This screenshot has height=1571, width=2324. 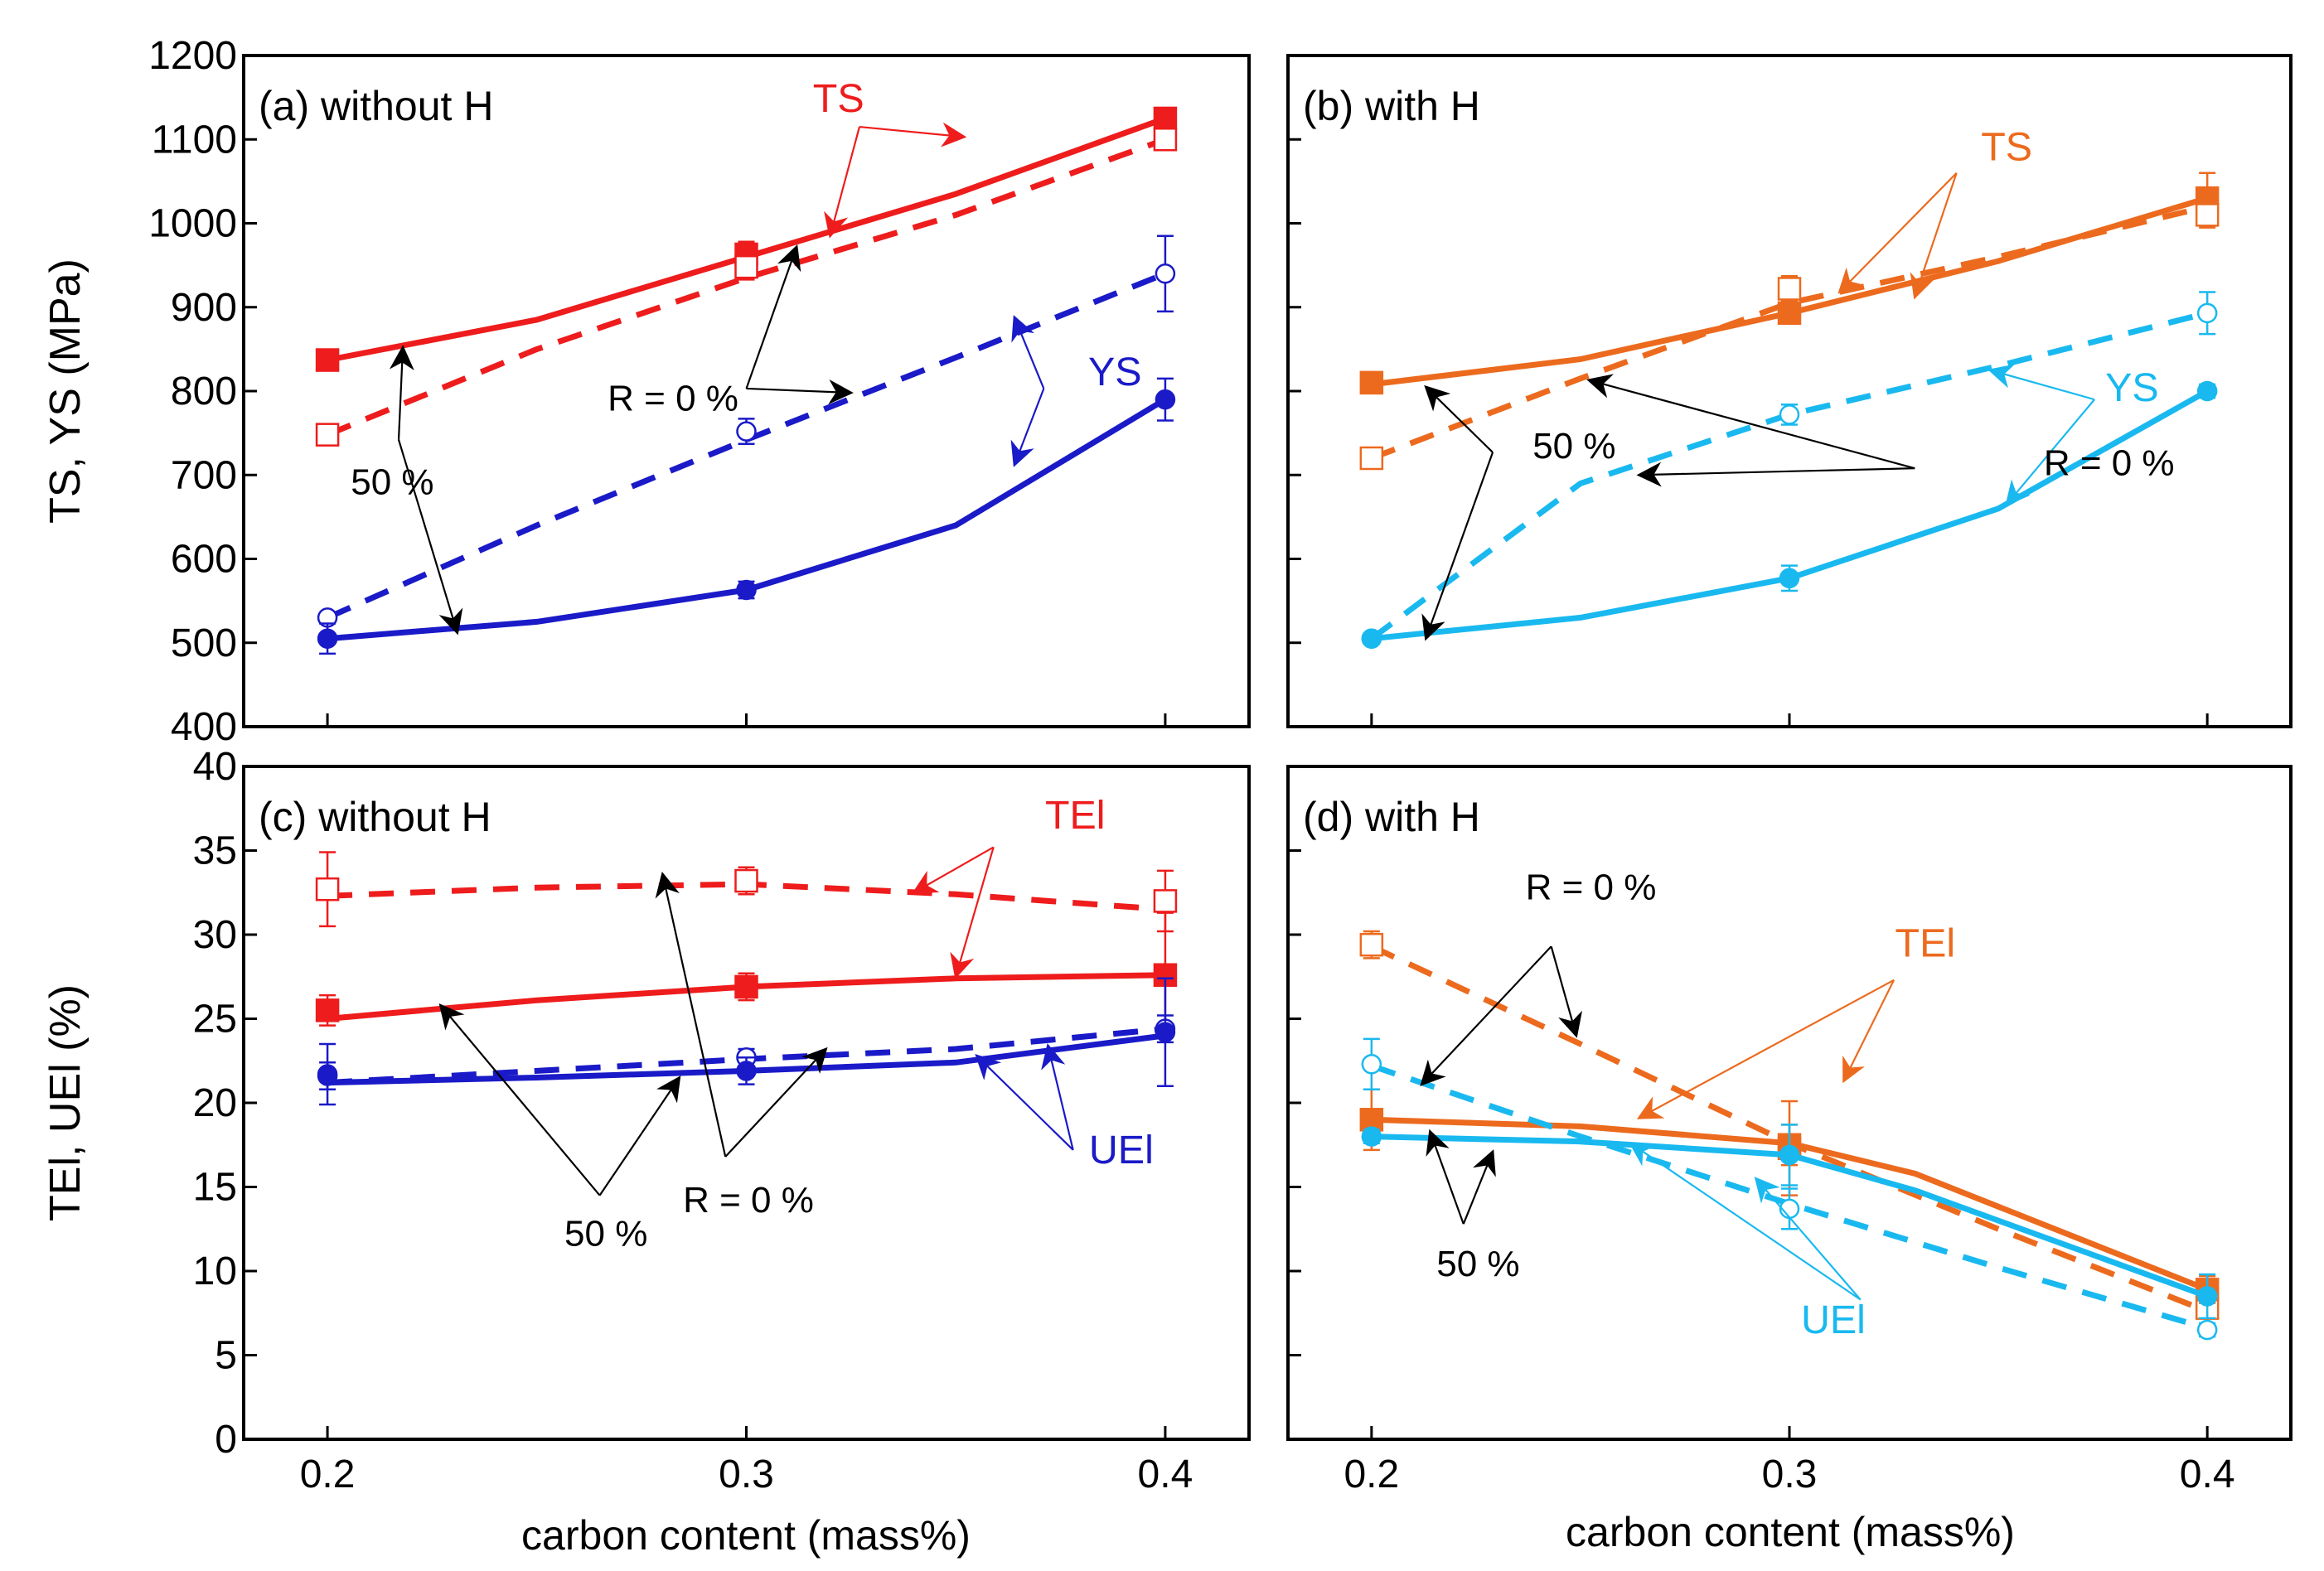 I want to click on annotation-label: TEl, so click(x=1075, y=816).